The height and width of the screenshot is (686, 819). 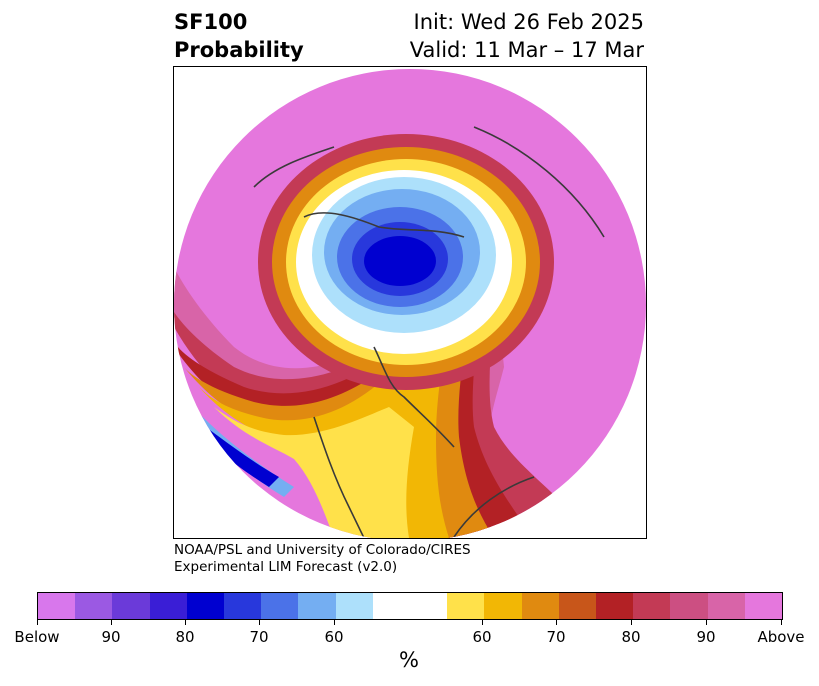 I want to click on valid-range: Valid: 11 Mar – 17 Mar, so click(x=526, y=50).